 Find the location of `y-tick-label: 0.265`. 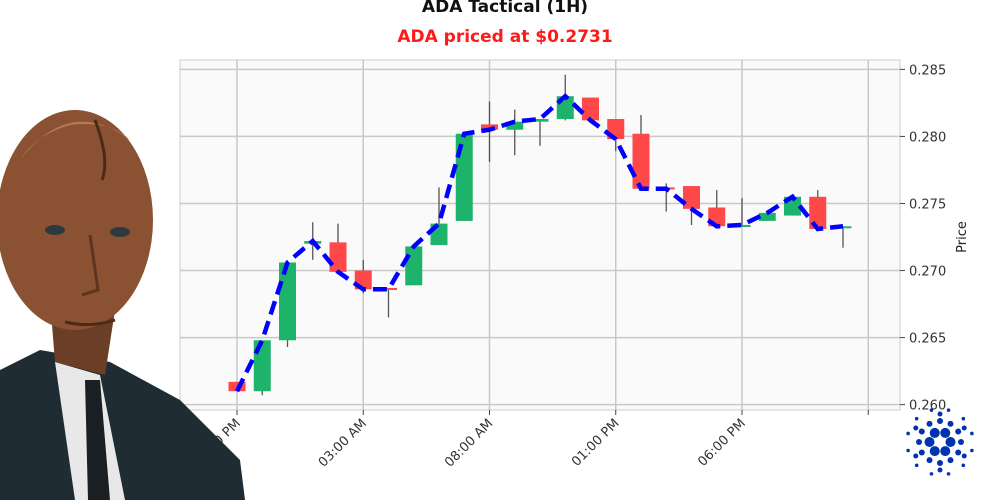

y-tick-label: 0.265 is located at coordinates (927, 339).